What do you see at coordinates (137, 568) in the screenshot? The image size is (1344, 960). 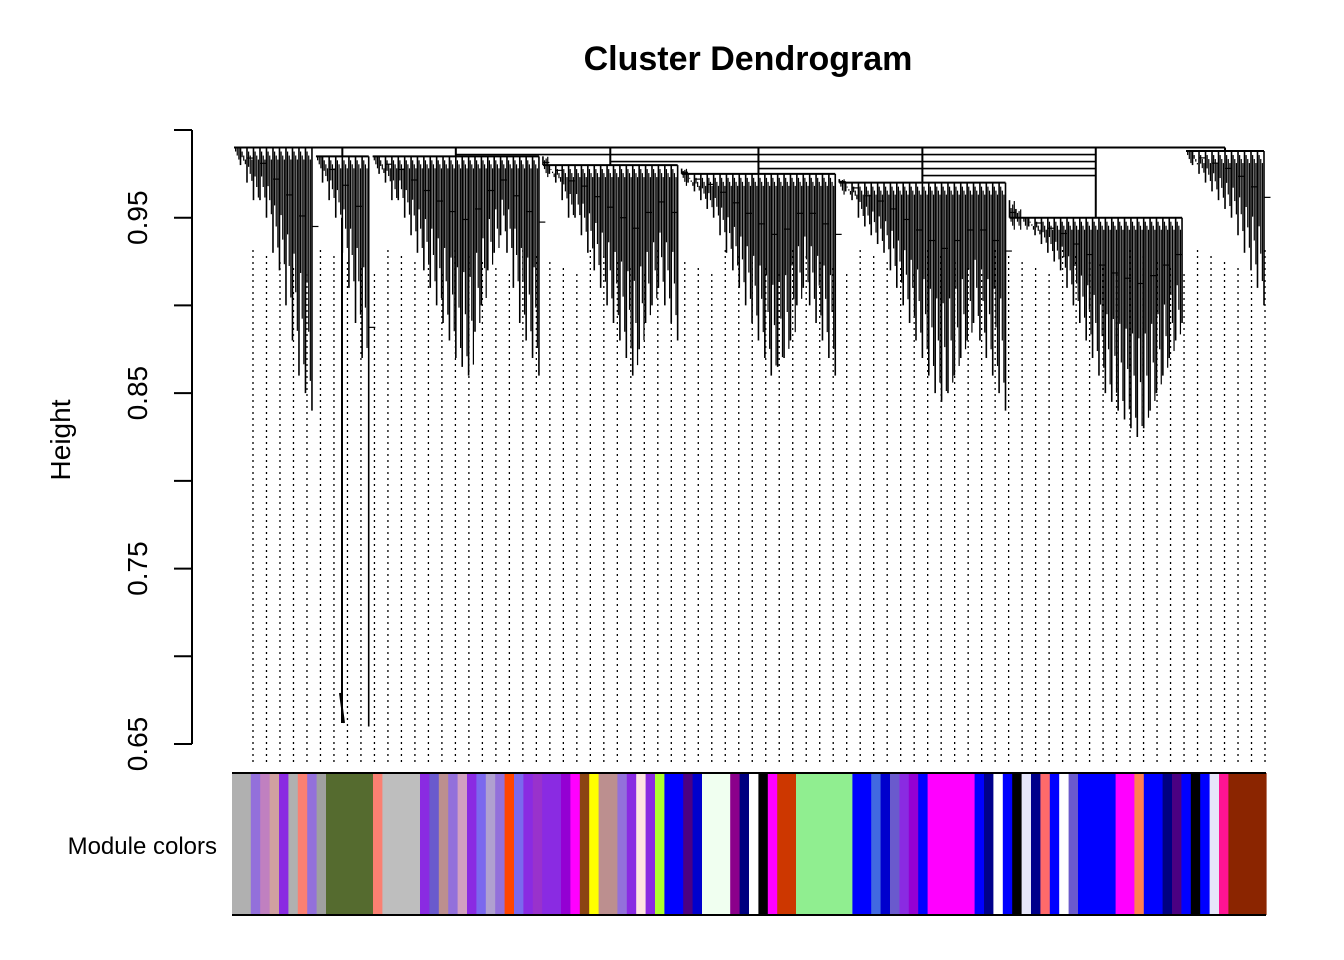 I see `y-tick-label: 0.75` at bounding box center [137, 568].